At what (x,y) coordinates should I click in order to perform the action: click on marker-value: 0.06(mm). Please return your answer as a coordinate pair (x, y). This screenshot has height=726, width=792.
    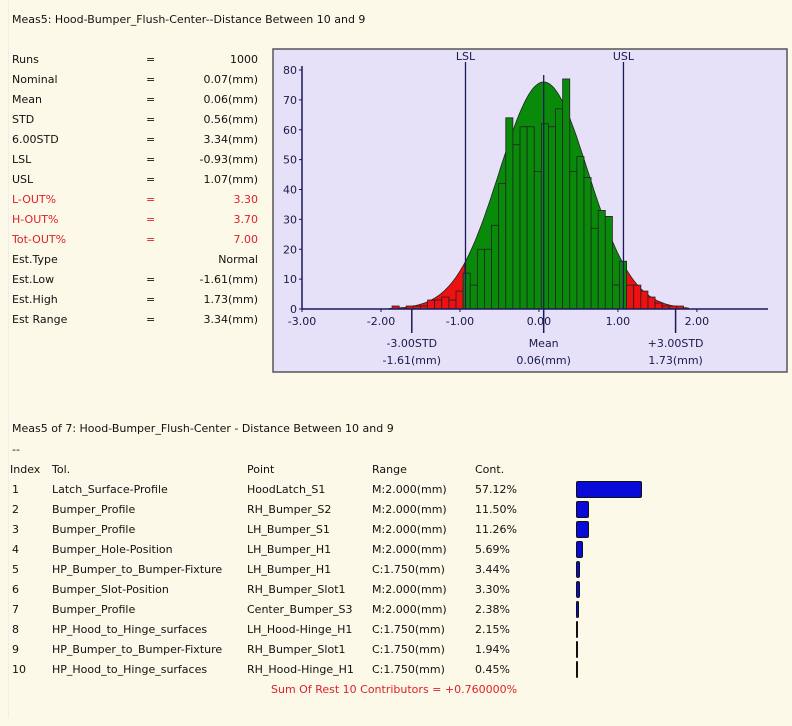
    Looking at the image, I should click on (543, 360).